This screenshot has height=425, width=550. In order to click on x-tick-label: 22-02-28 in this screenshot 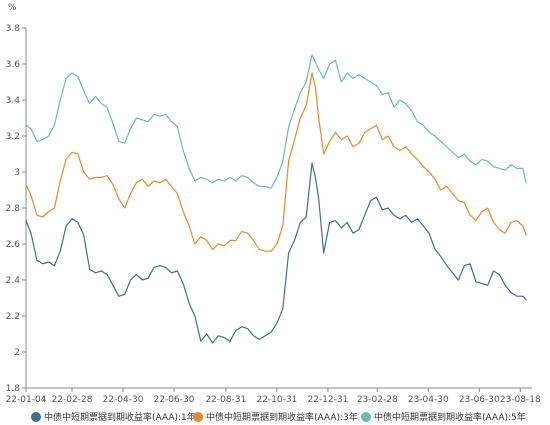, I will do `click(72, 400)`.